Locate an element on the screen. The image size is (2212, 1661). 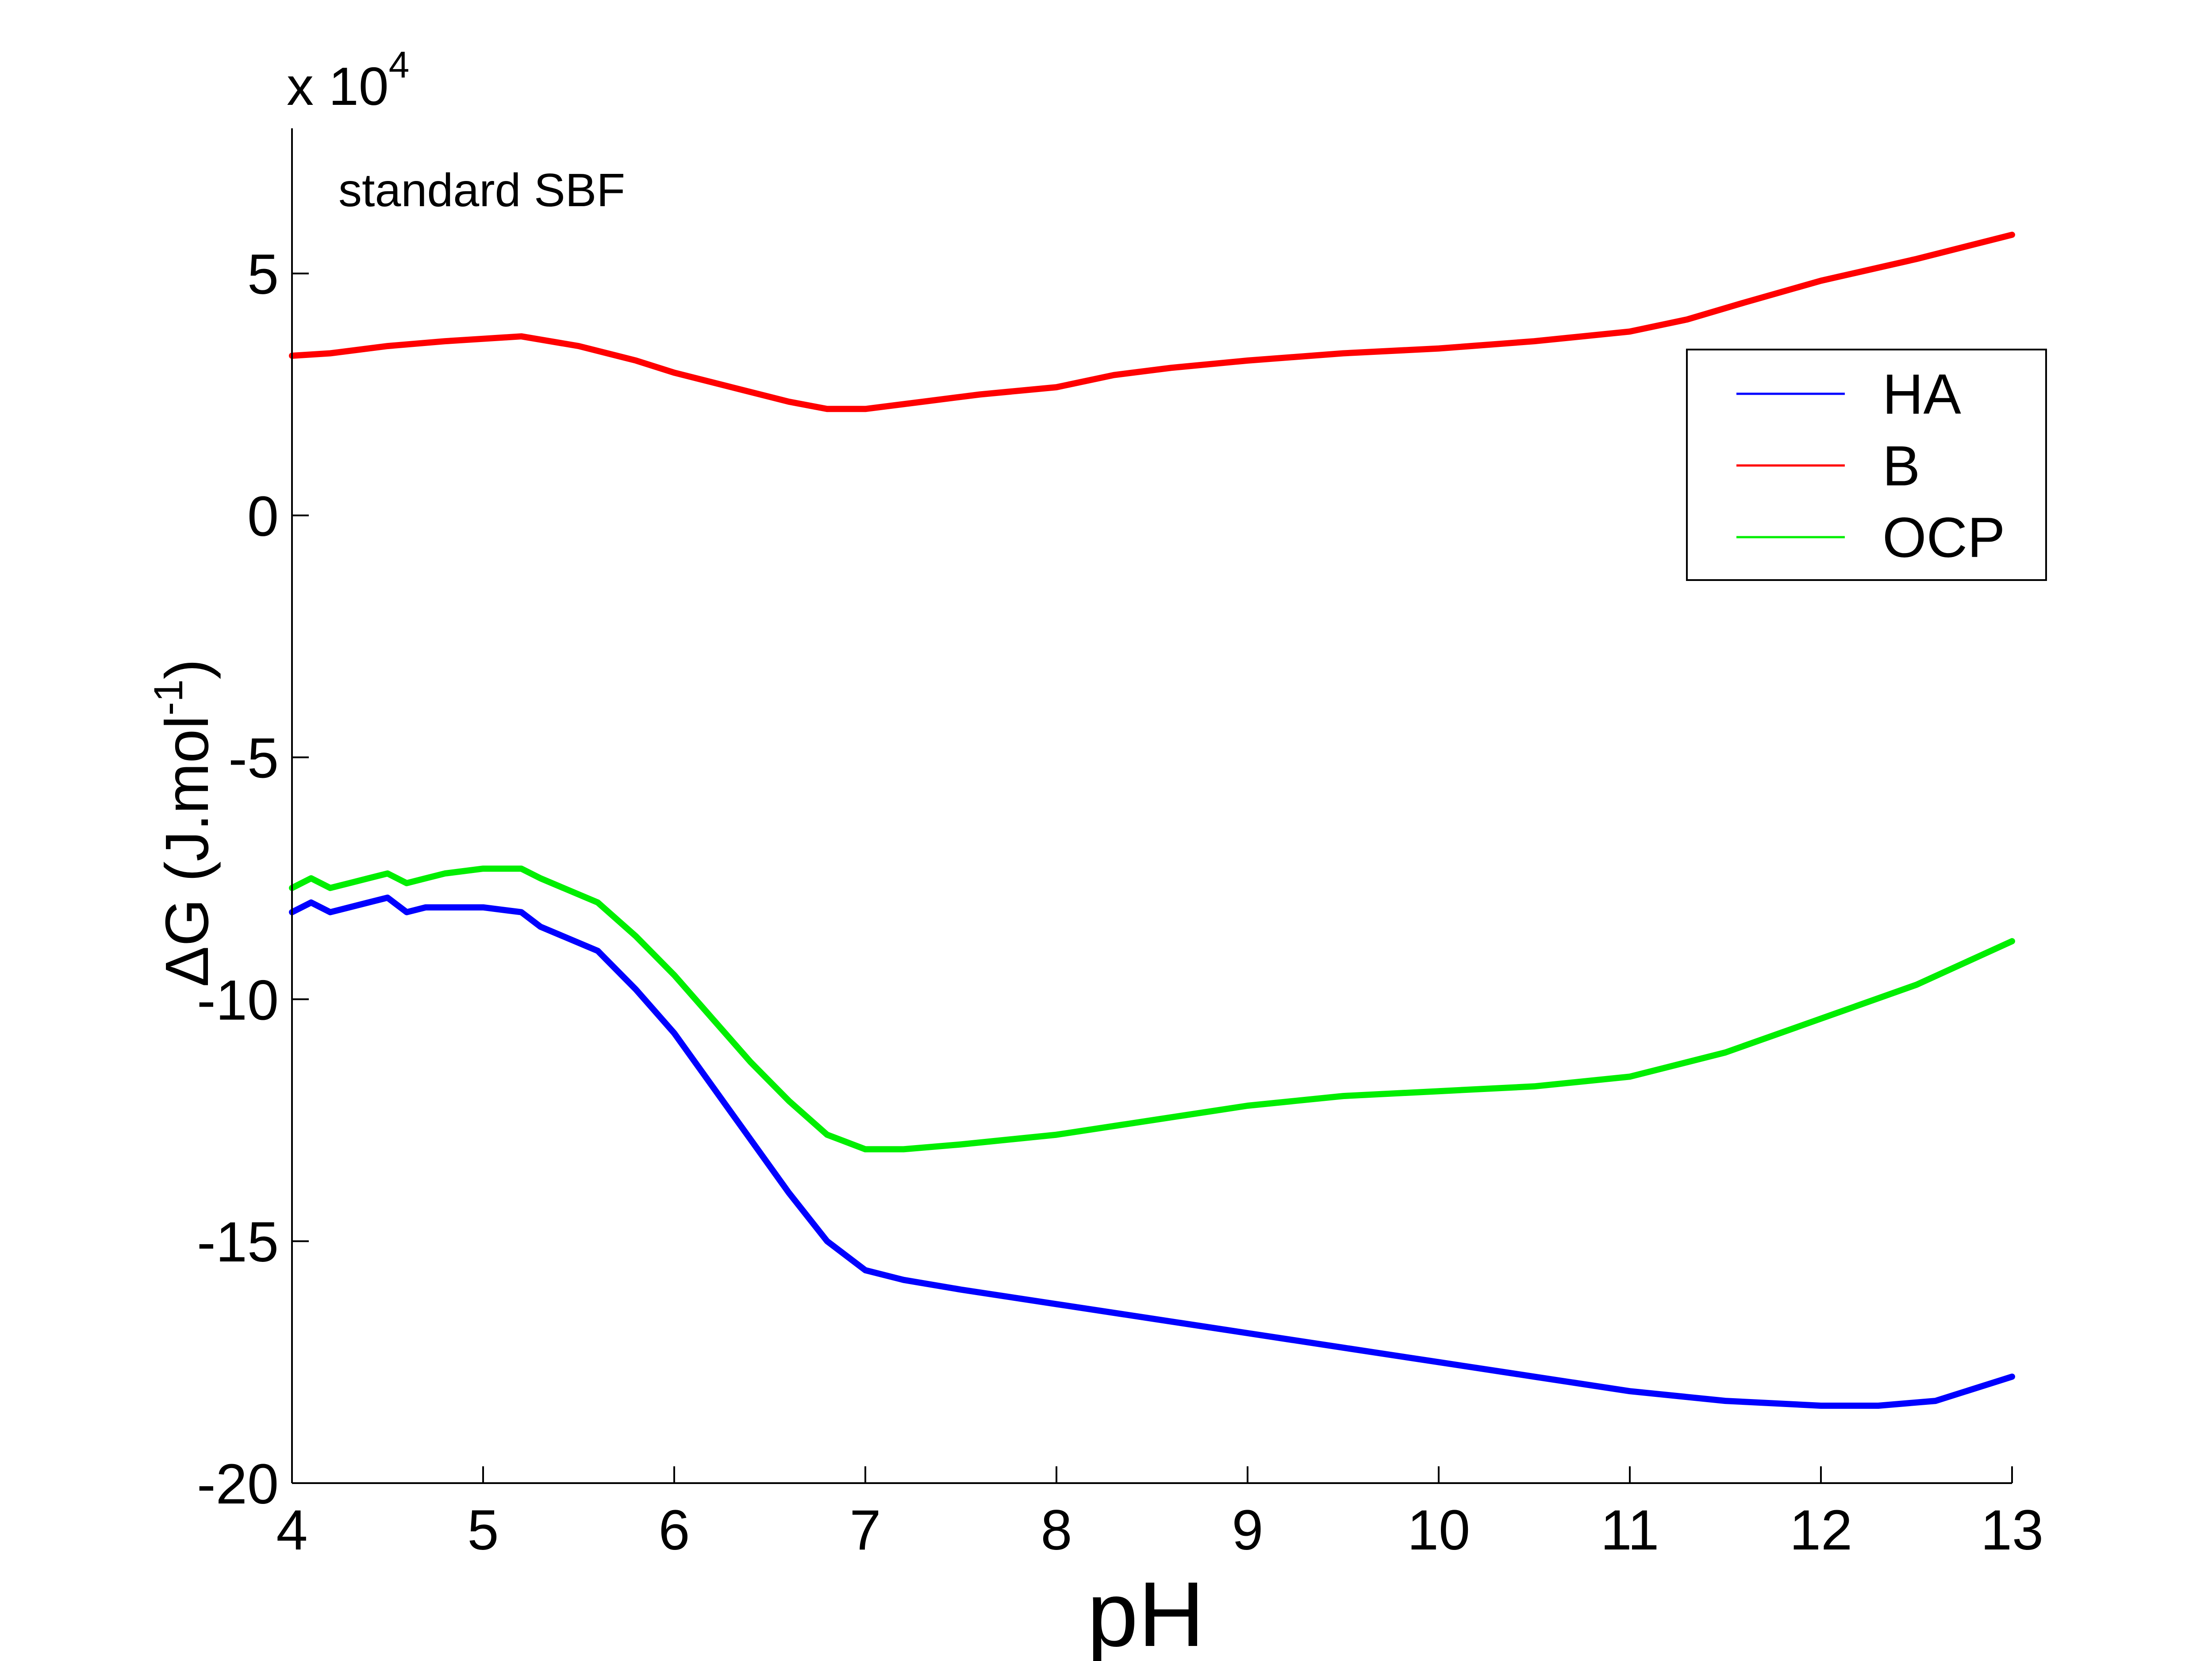
y-tick-label: -5 is located at coordinates (254, 758).